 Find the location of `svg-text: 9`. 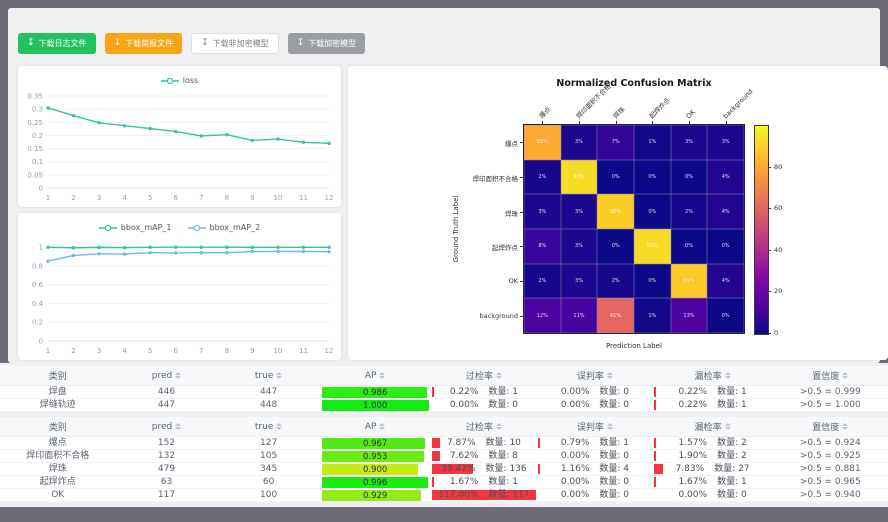

svg-text: 9 is located at coordinates (252, 351).